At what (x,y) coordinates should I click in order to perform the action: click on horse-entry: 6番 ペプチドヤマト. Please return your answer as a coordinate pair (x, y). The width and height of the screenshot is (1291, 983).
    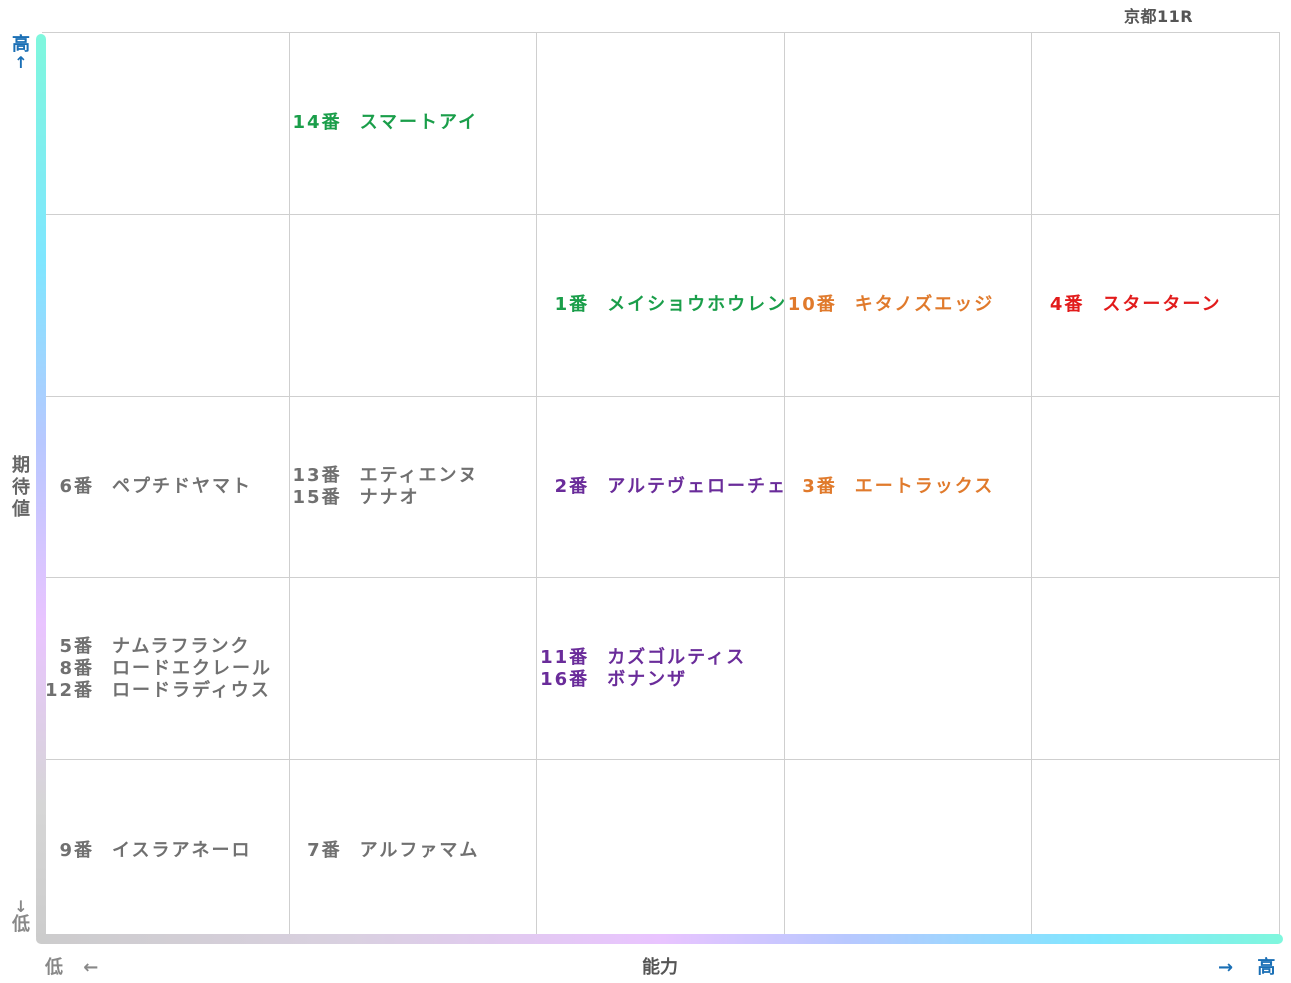
    Looking at the image, I should click on (147, 487).